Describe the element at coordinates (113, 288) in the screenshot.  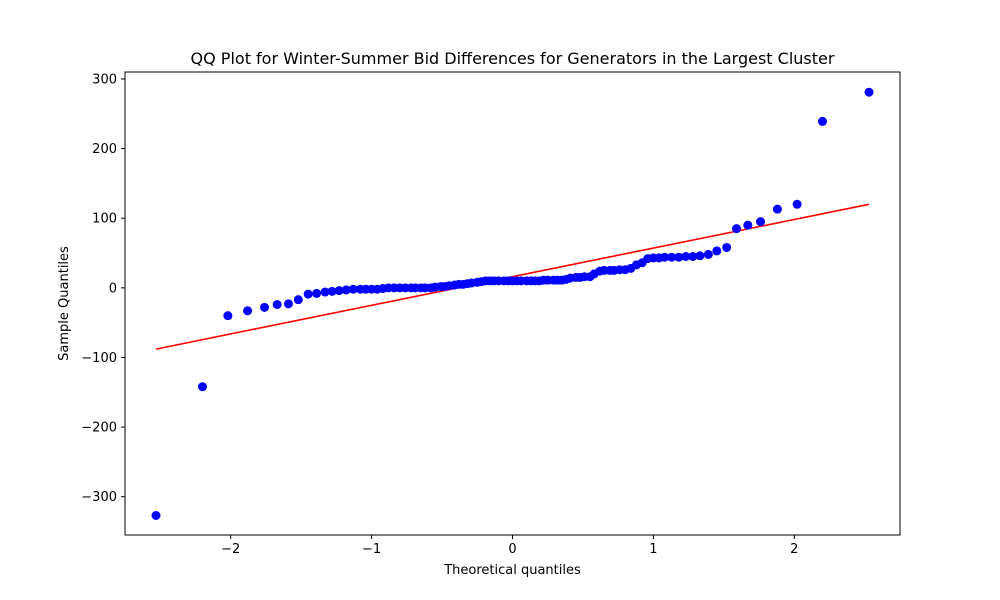
I see `y-tick-label: 0` at that location.